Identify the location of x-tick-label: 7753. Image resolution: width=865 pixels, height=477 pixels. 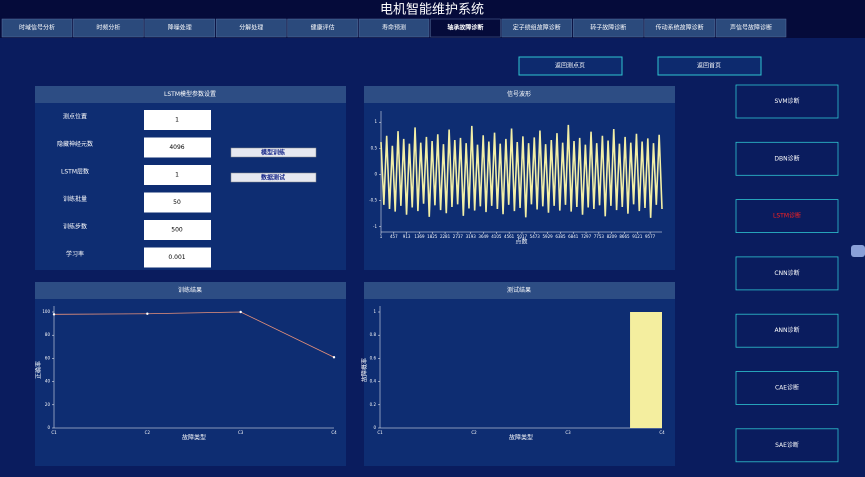
(599, 236).